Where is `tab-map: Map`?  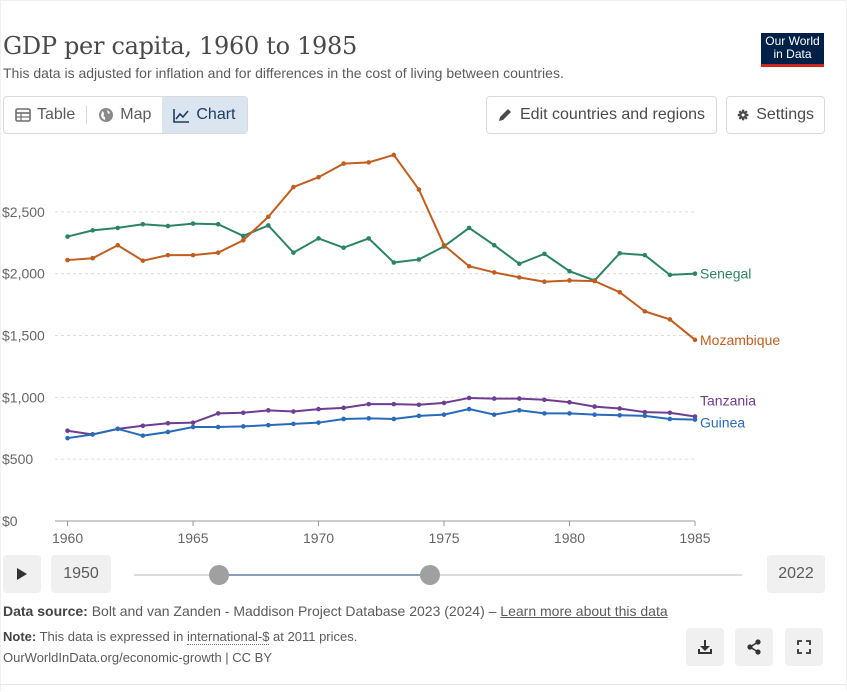
tab-map: Map is located at coordinates (124, 115).